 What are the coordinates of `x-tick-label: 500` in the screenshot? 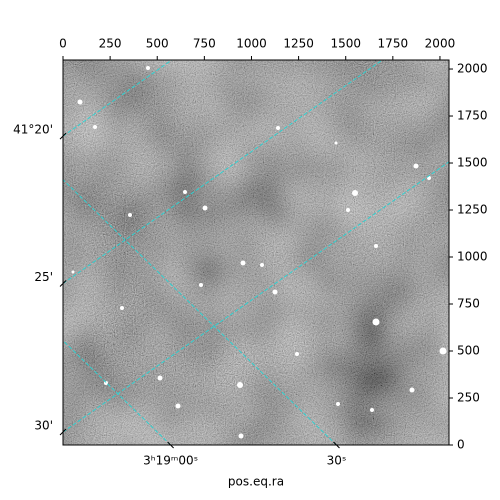 It's located at (157, 44).